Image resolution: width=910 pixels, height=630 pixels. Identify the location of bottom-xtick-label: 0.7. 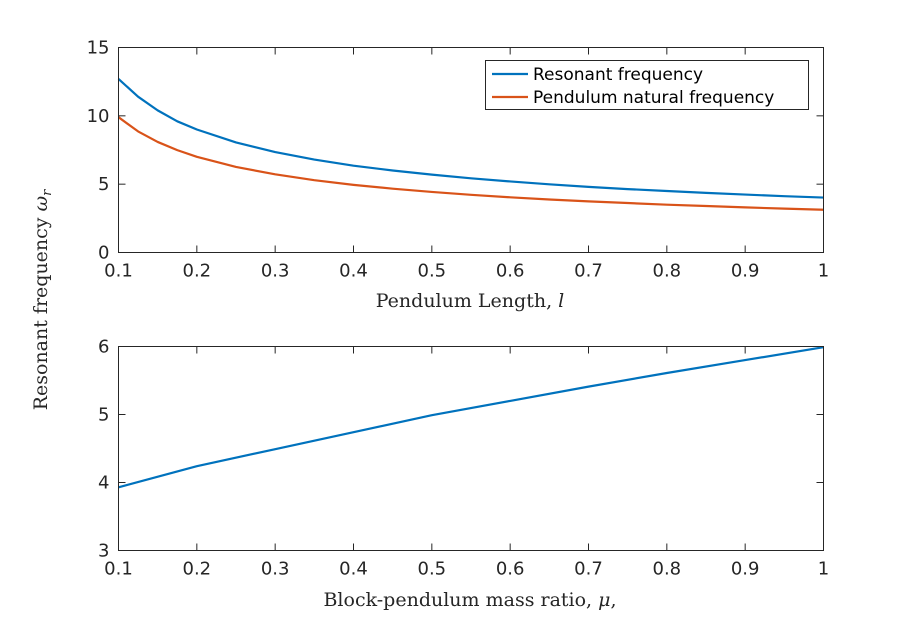
(588, 569).